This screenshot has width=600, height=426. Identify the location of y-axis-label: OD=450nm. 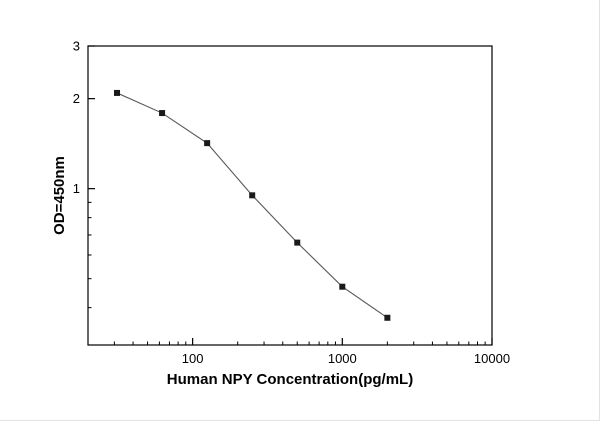
(59, 195).